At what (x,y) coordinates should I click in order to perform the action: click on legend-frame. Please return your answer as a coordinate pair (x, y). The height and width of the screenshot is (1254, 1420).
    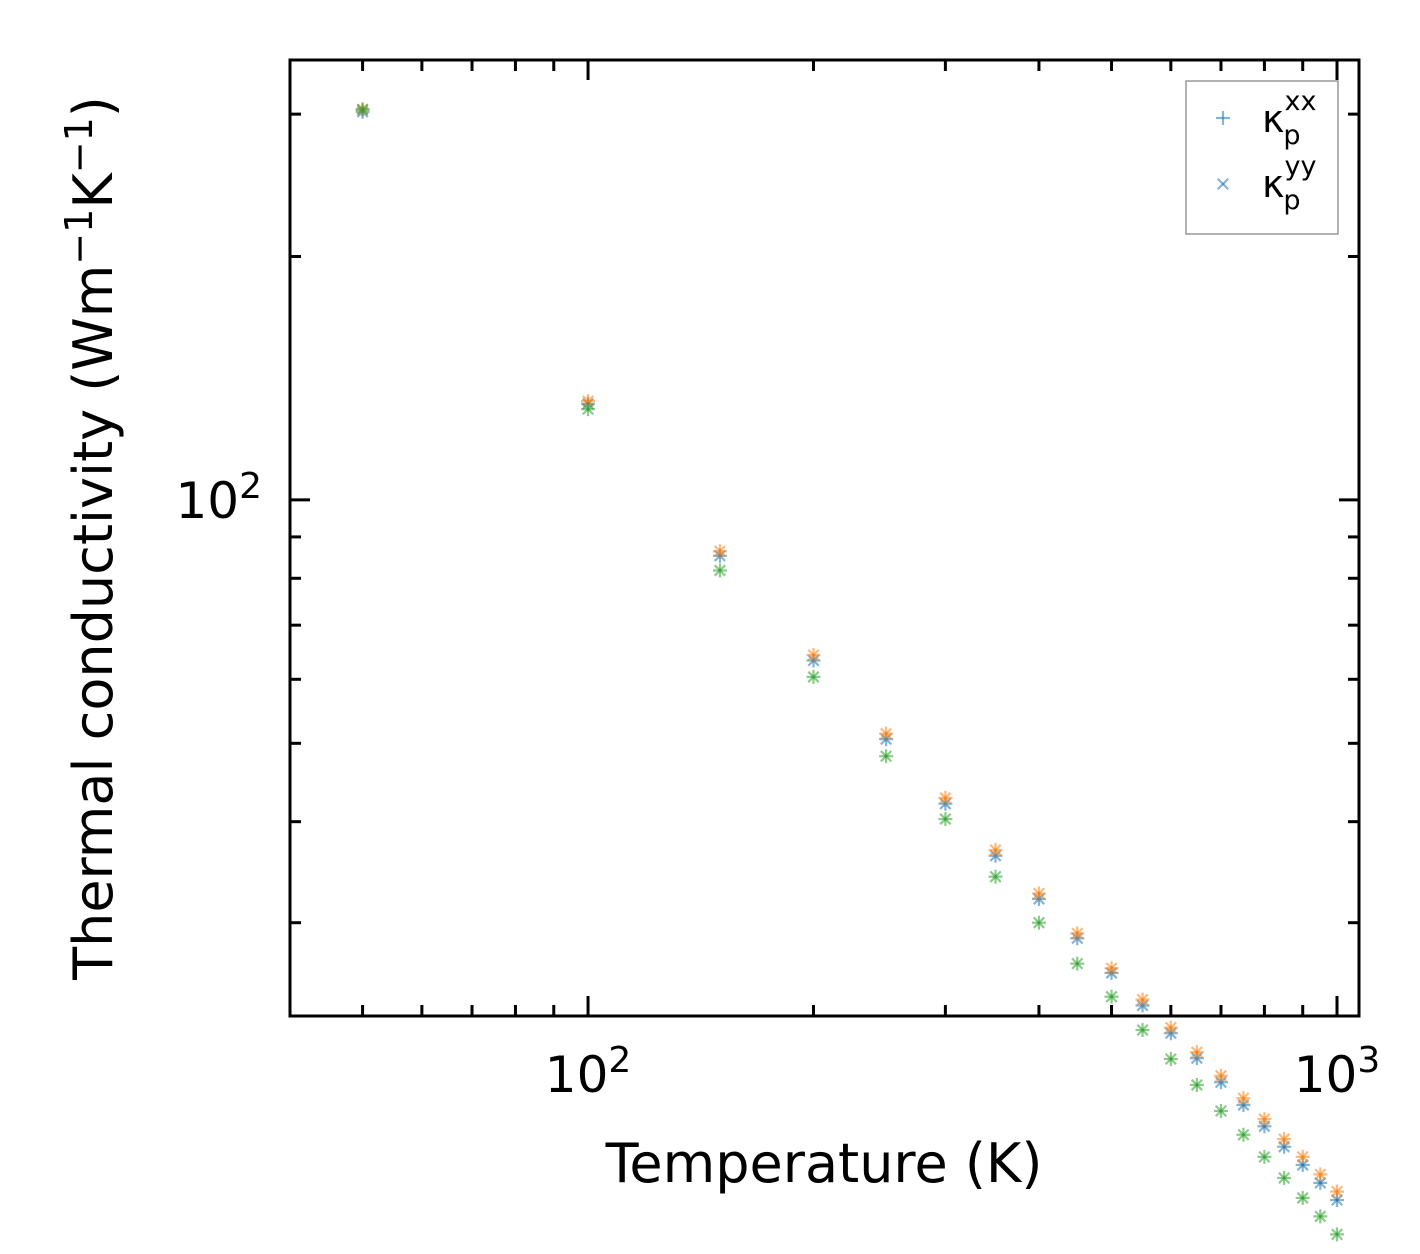
    Looking at the image, I should click on (1262, 157).